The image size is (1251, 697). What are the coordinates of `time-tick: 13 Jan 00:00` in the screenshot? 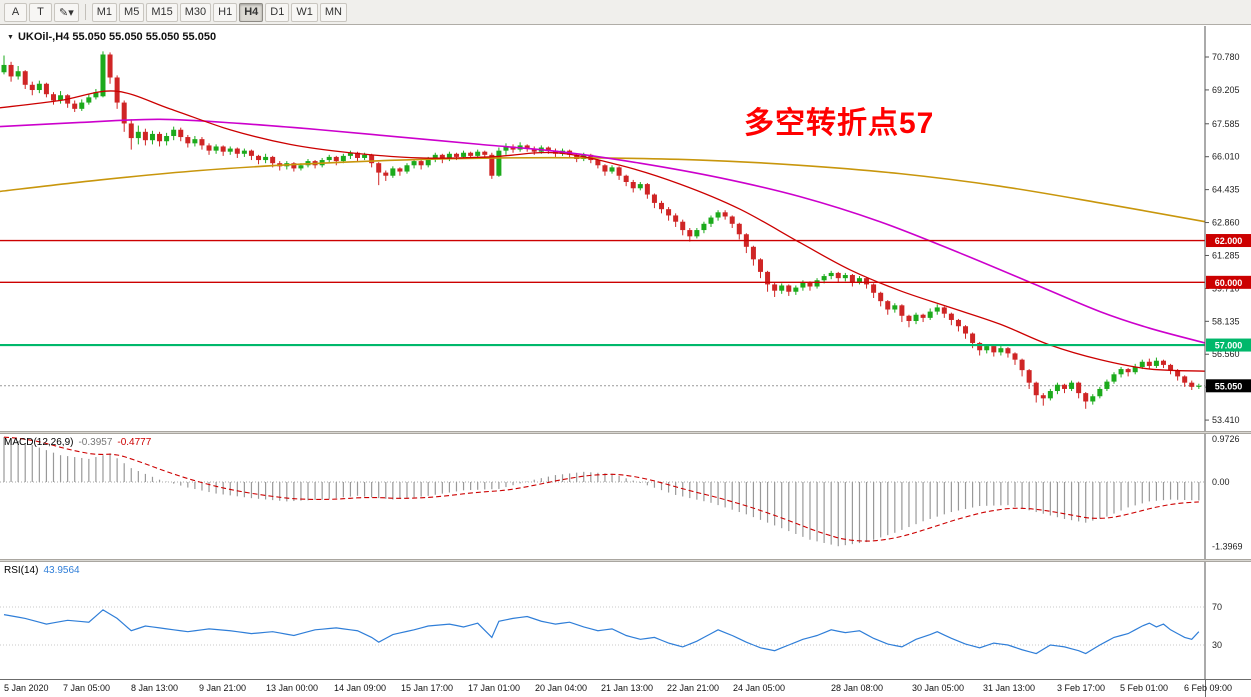 It's located at (292, 688).